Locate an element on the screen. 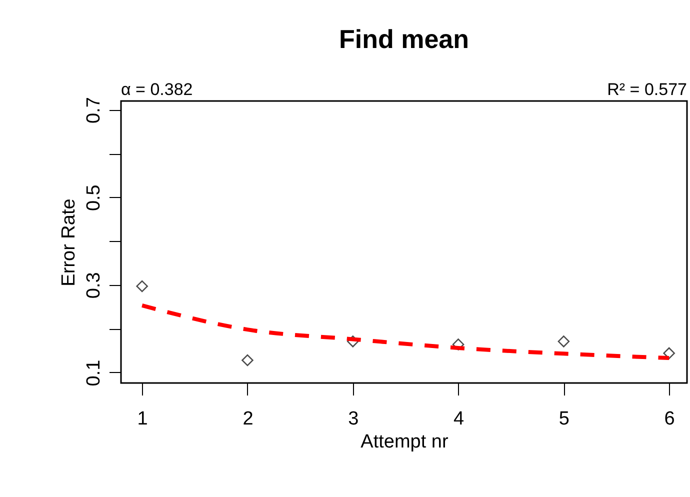 The height and width of the screenshot is (497, 690). x-tick-label: 1 is located at coordinates (142, 419).